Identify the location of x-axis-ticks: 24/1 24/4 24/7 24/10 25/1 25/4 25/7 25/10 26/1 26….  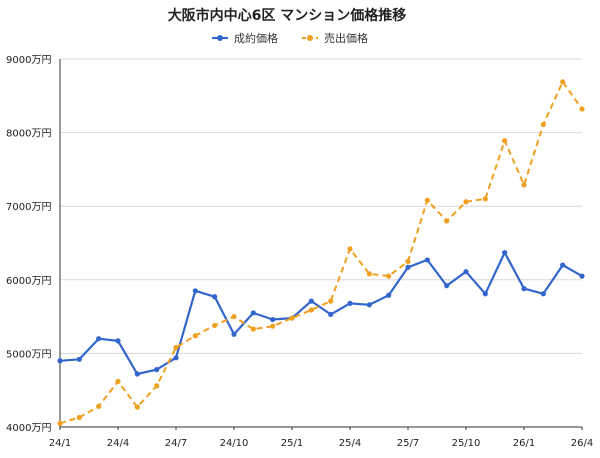
(321, 438).